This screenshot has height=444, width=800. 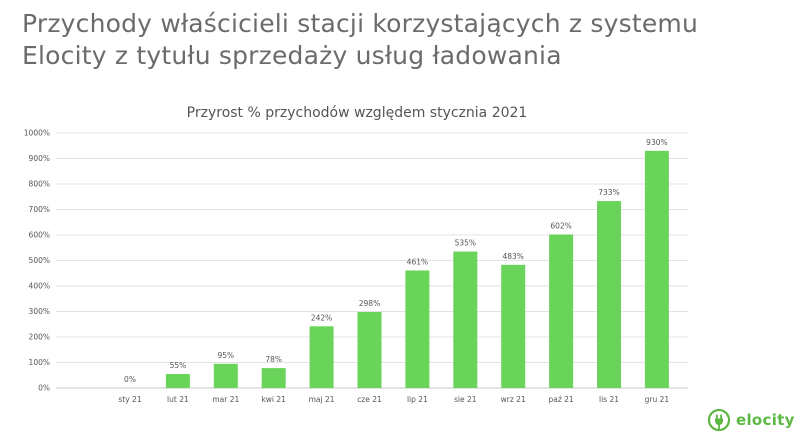 I want to click on data-label: 55%, so click(x=178, y=365).